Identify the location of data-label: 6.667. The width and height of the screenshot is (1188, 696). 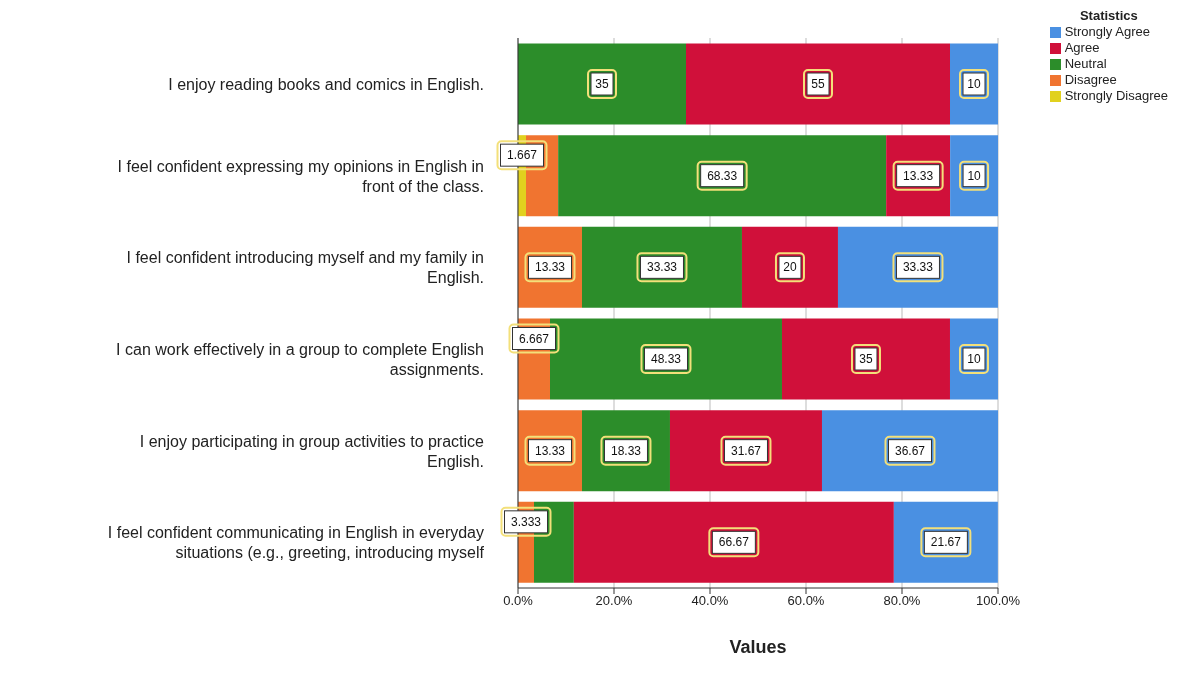
(534, 338).